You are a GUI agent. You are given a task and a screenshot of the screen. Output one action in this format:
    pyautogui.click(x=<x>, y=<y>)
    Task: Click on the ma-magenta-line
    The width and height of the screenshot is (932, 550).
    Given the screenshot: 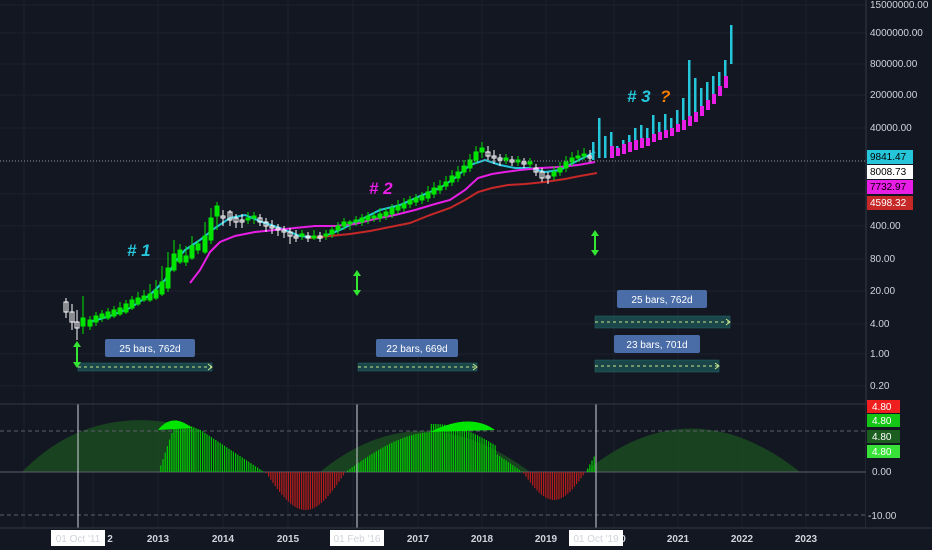 What is the action you would take?
    pyautogui.click(x=392, y=222)
    